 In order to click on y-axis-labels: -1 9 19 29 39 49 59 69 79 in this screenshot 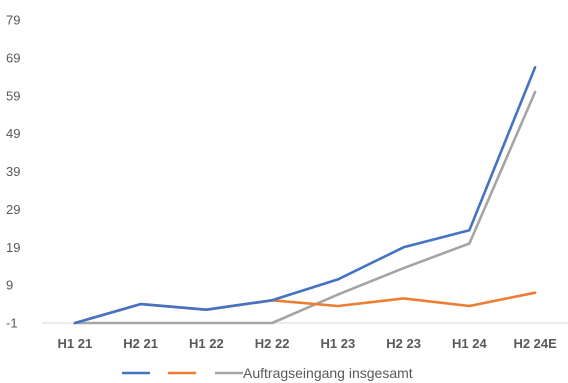, I will do `click(13, 172)`.